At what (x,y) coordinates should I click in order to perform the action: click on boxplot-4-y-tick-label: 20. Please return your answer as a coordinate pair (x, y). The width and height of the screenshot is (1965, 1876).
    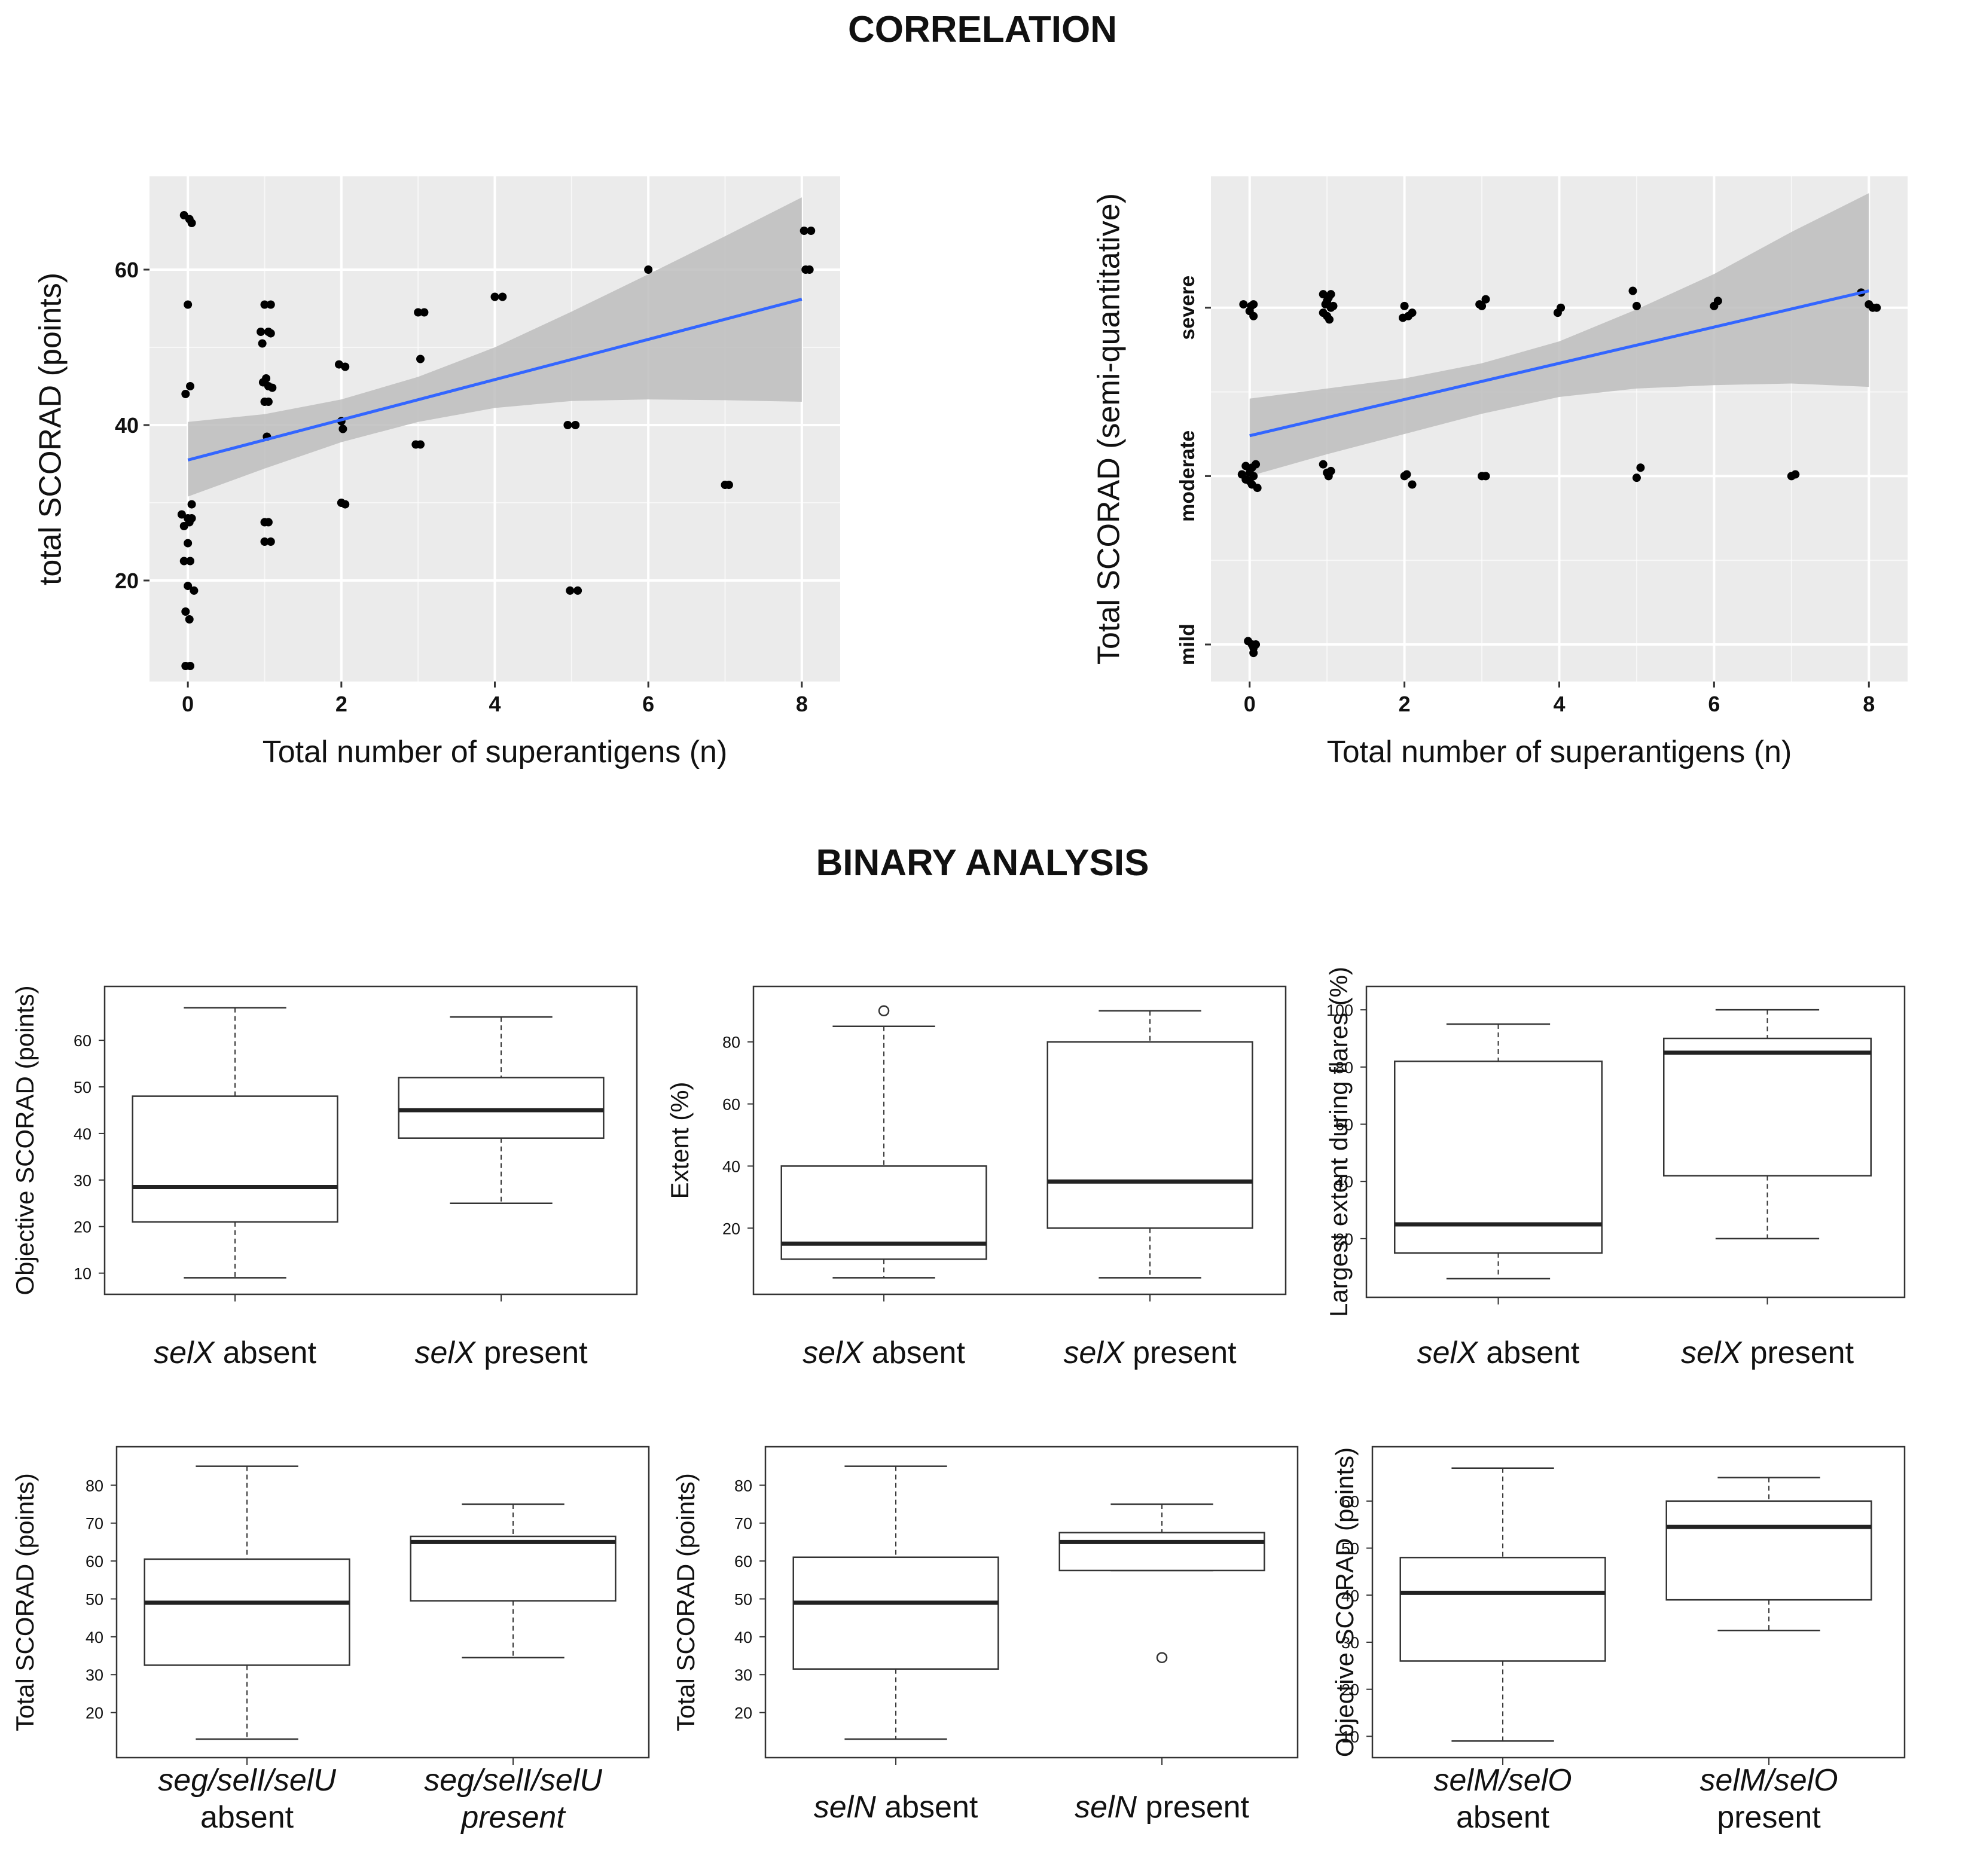
    Looking at the image, I should click on (94, 1713).